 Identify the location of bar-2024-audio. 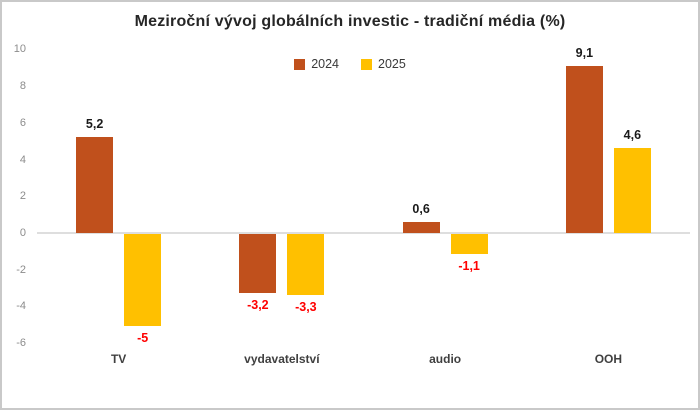
(421, 227).